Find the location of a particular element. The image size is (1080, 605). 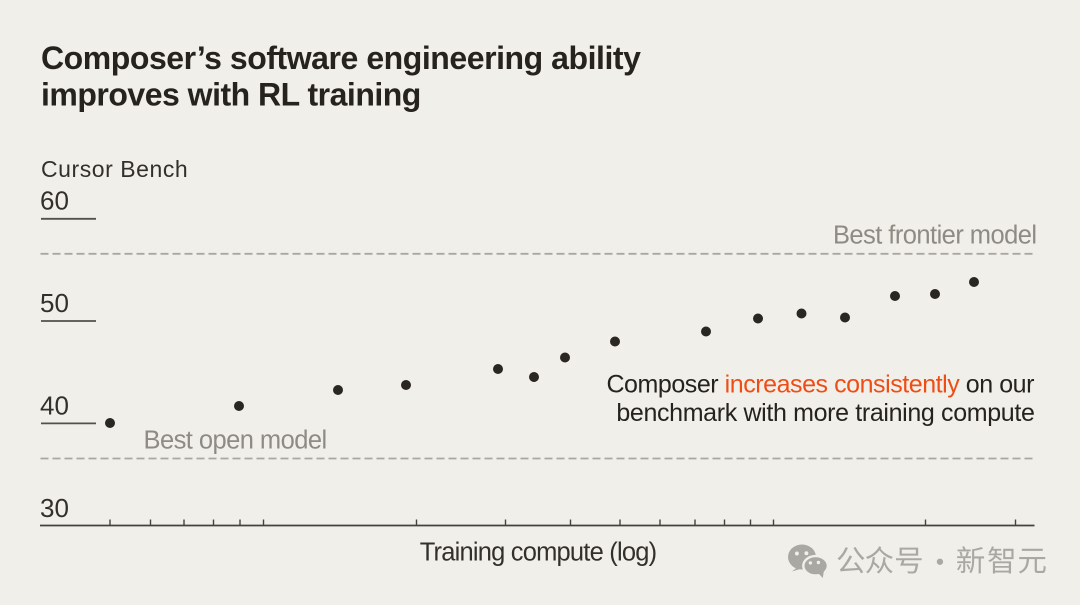

svg-text: Training compute (log) is located at coordinates (538, 553).